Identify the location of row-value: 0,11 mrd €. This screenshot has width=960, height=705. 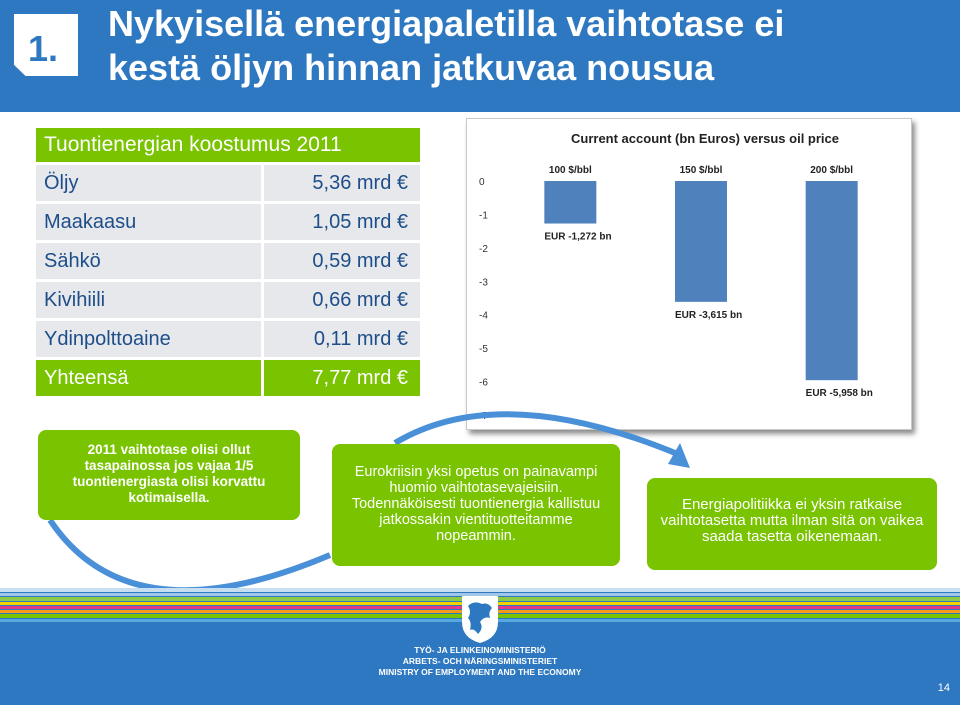
(341, 339).